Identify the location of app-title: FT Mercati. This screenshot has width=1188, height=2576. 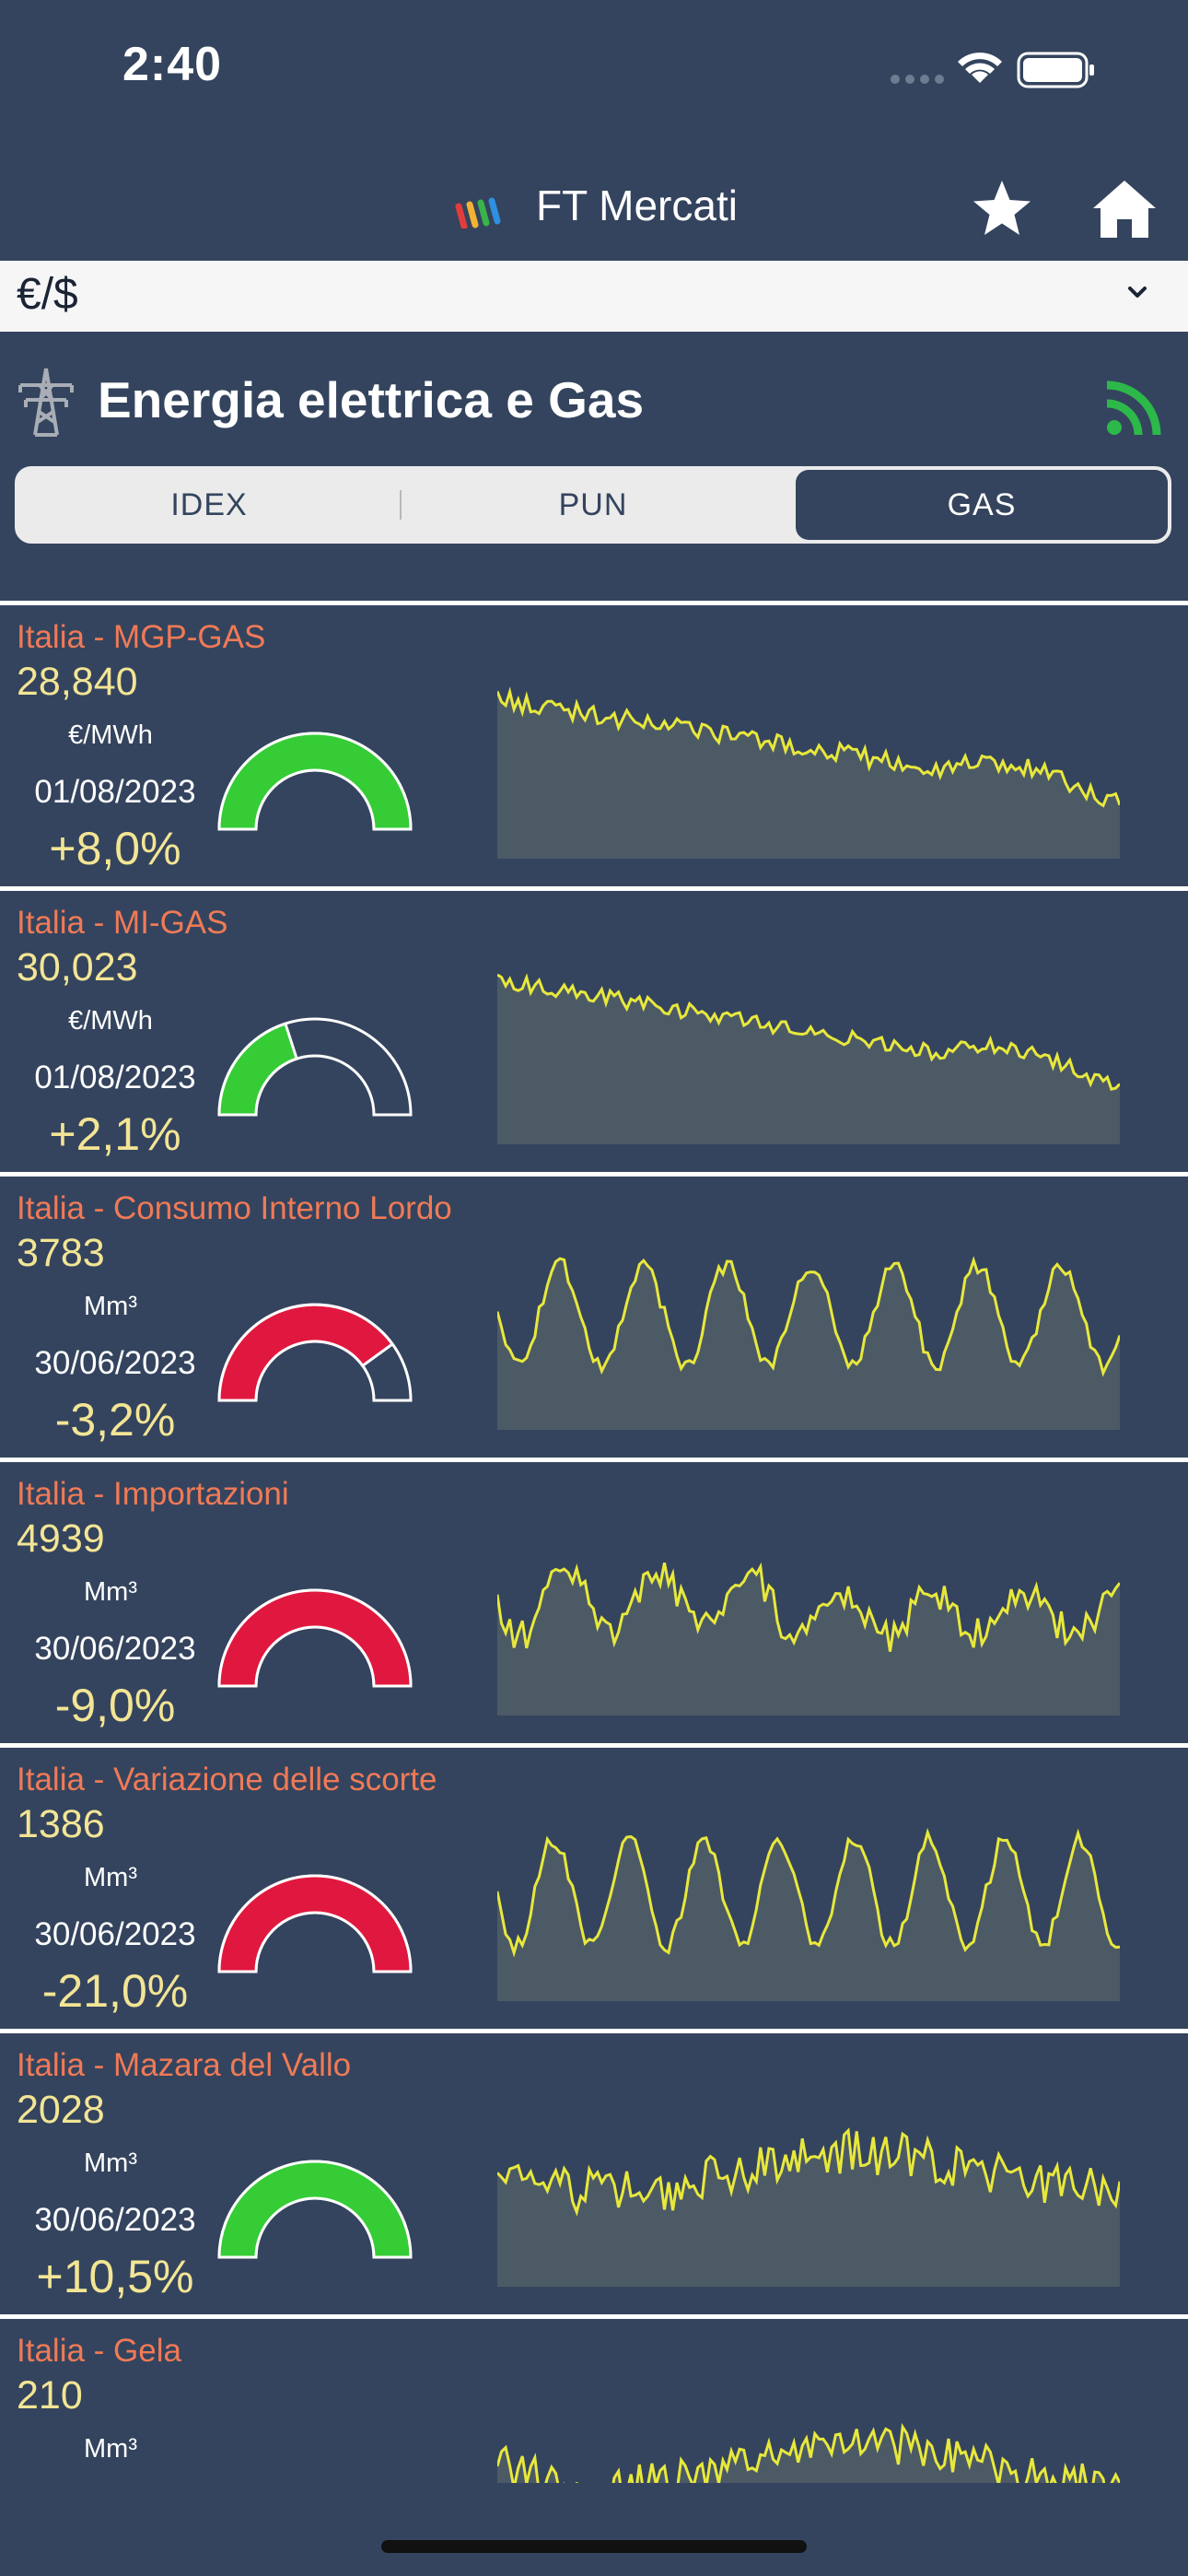
(637, 205).